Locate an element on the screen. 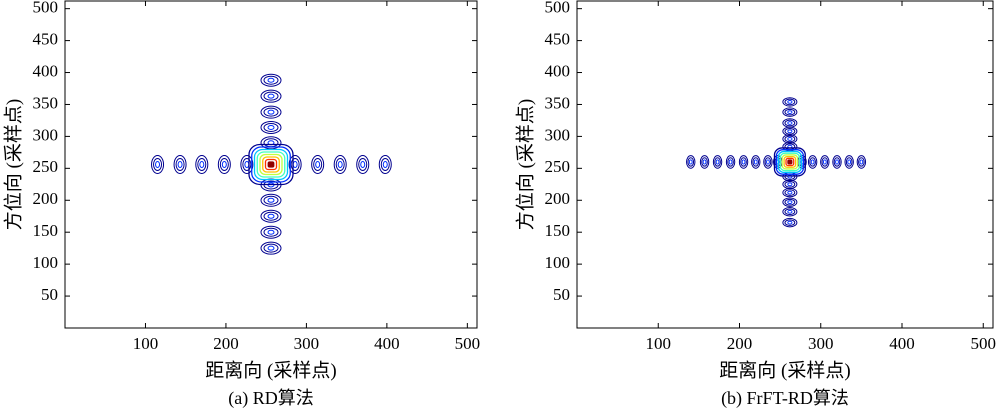  y-tick-label: 100 is located at coordinates (558, 262).